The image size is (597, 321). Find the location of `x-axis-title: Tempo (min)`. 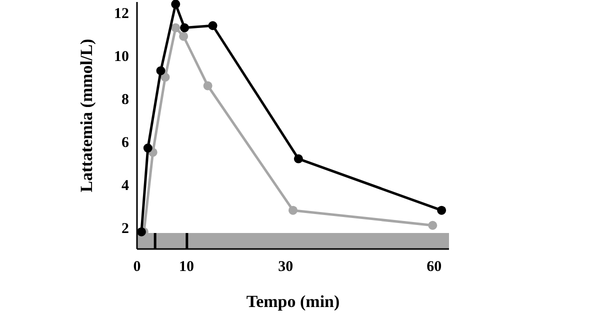

x-axis-title: Tempo (min) is located at coordinates (293, 301).